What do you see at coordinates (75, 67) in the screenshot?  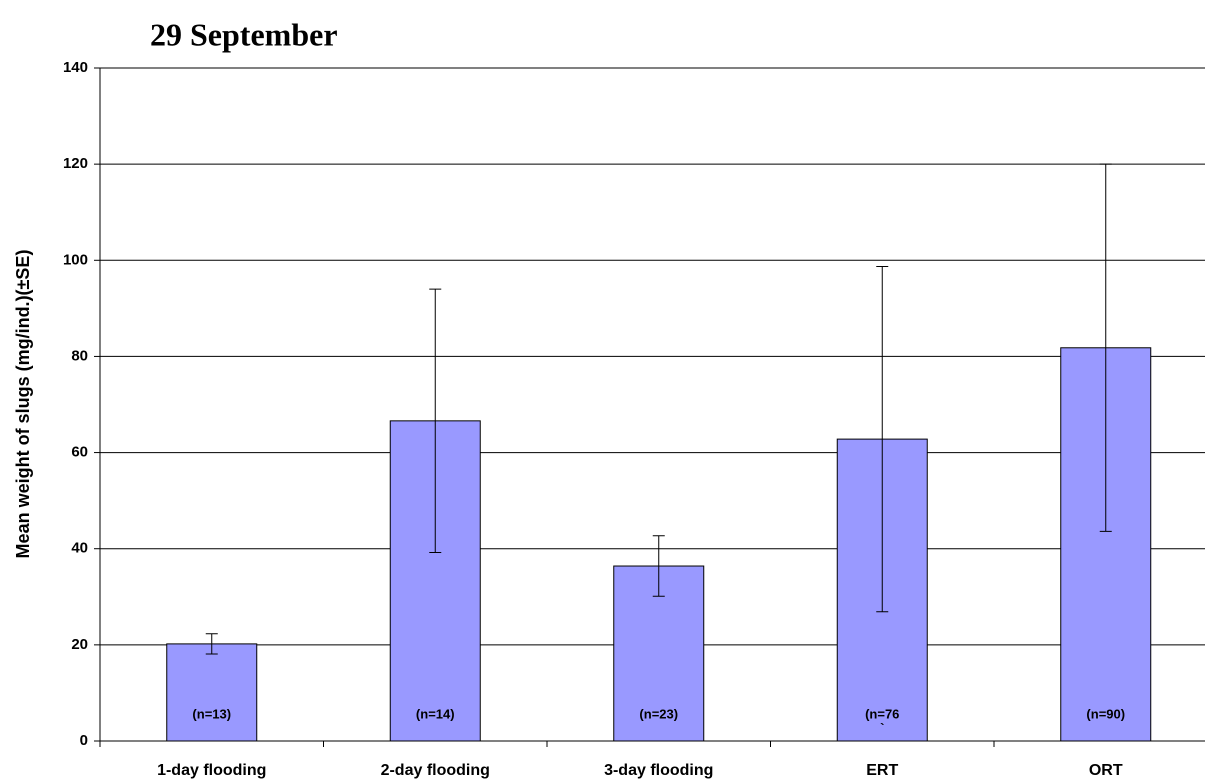 I see `y-tick-label: 140` at bounding box center [75, 67].